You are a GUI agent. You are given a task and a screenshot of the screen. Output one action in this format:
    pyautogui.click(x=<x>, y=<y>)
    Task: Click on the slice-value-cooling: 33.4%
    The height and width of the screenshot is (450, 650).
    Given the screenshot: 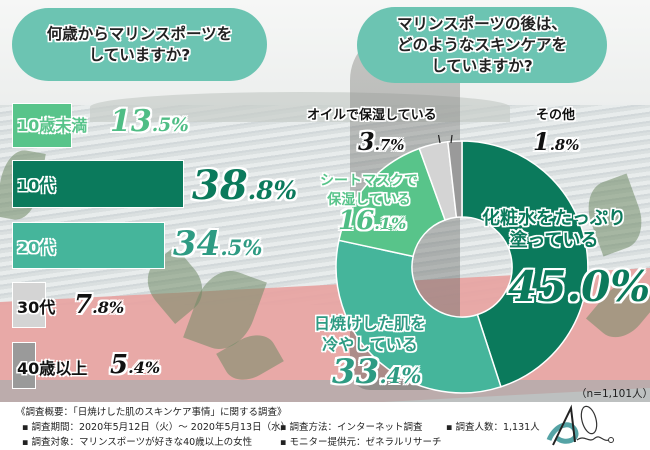 What is the action you would take?
    pyautogui.click(x=377, y=372)
    